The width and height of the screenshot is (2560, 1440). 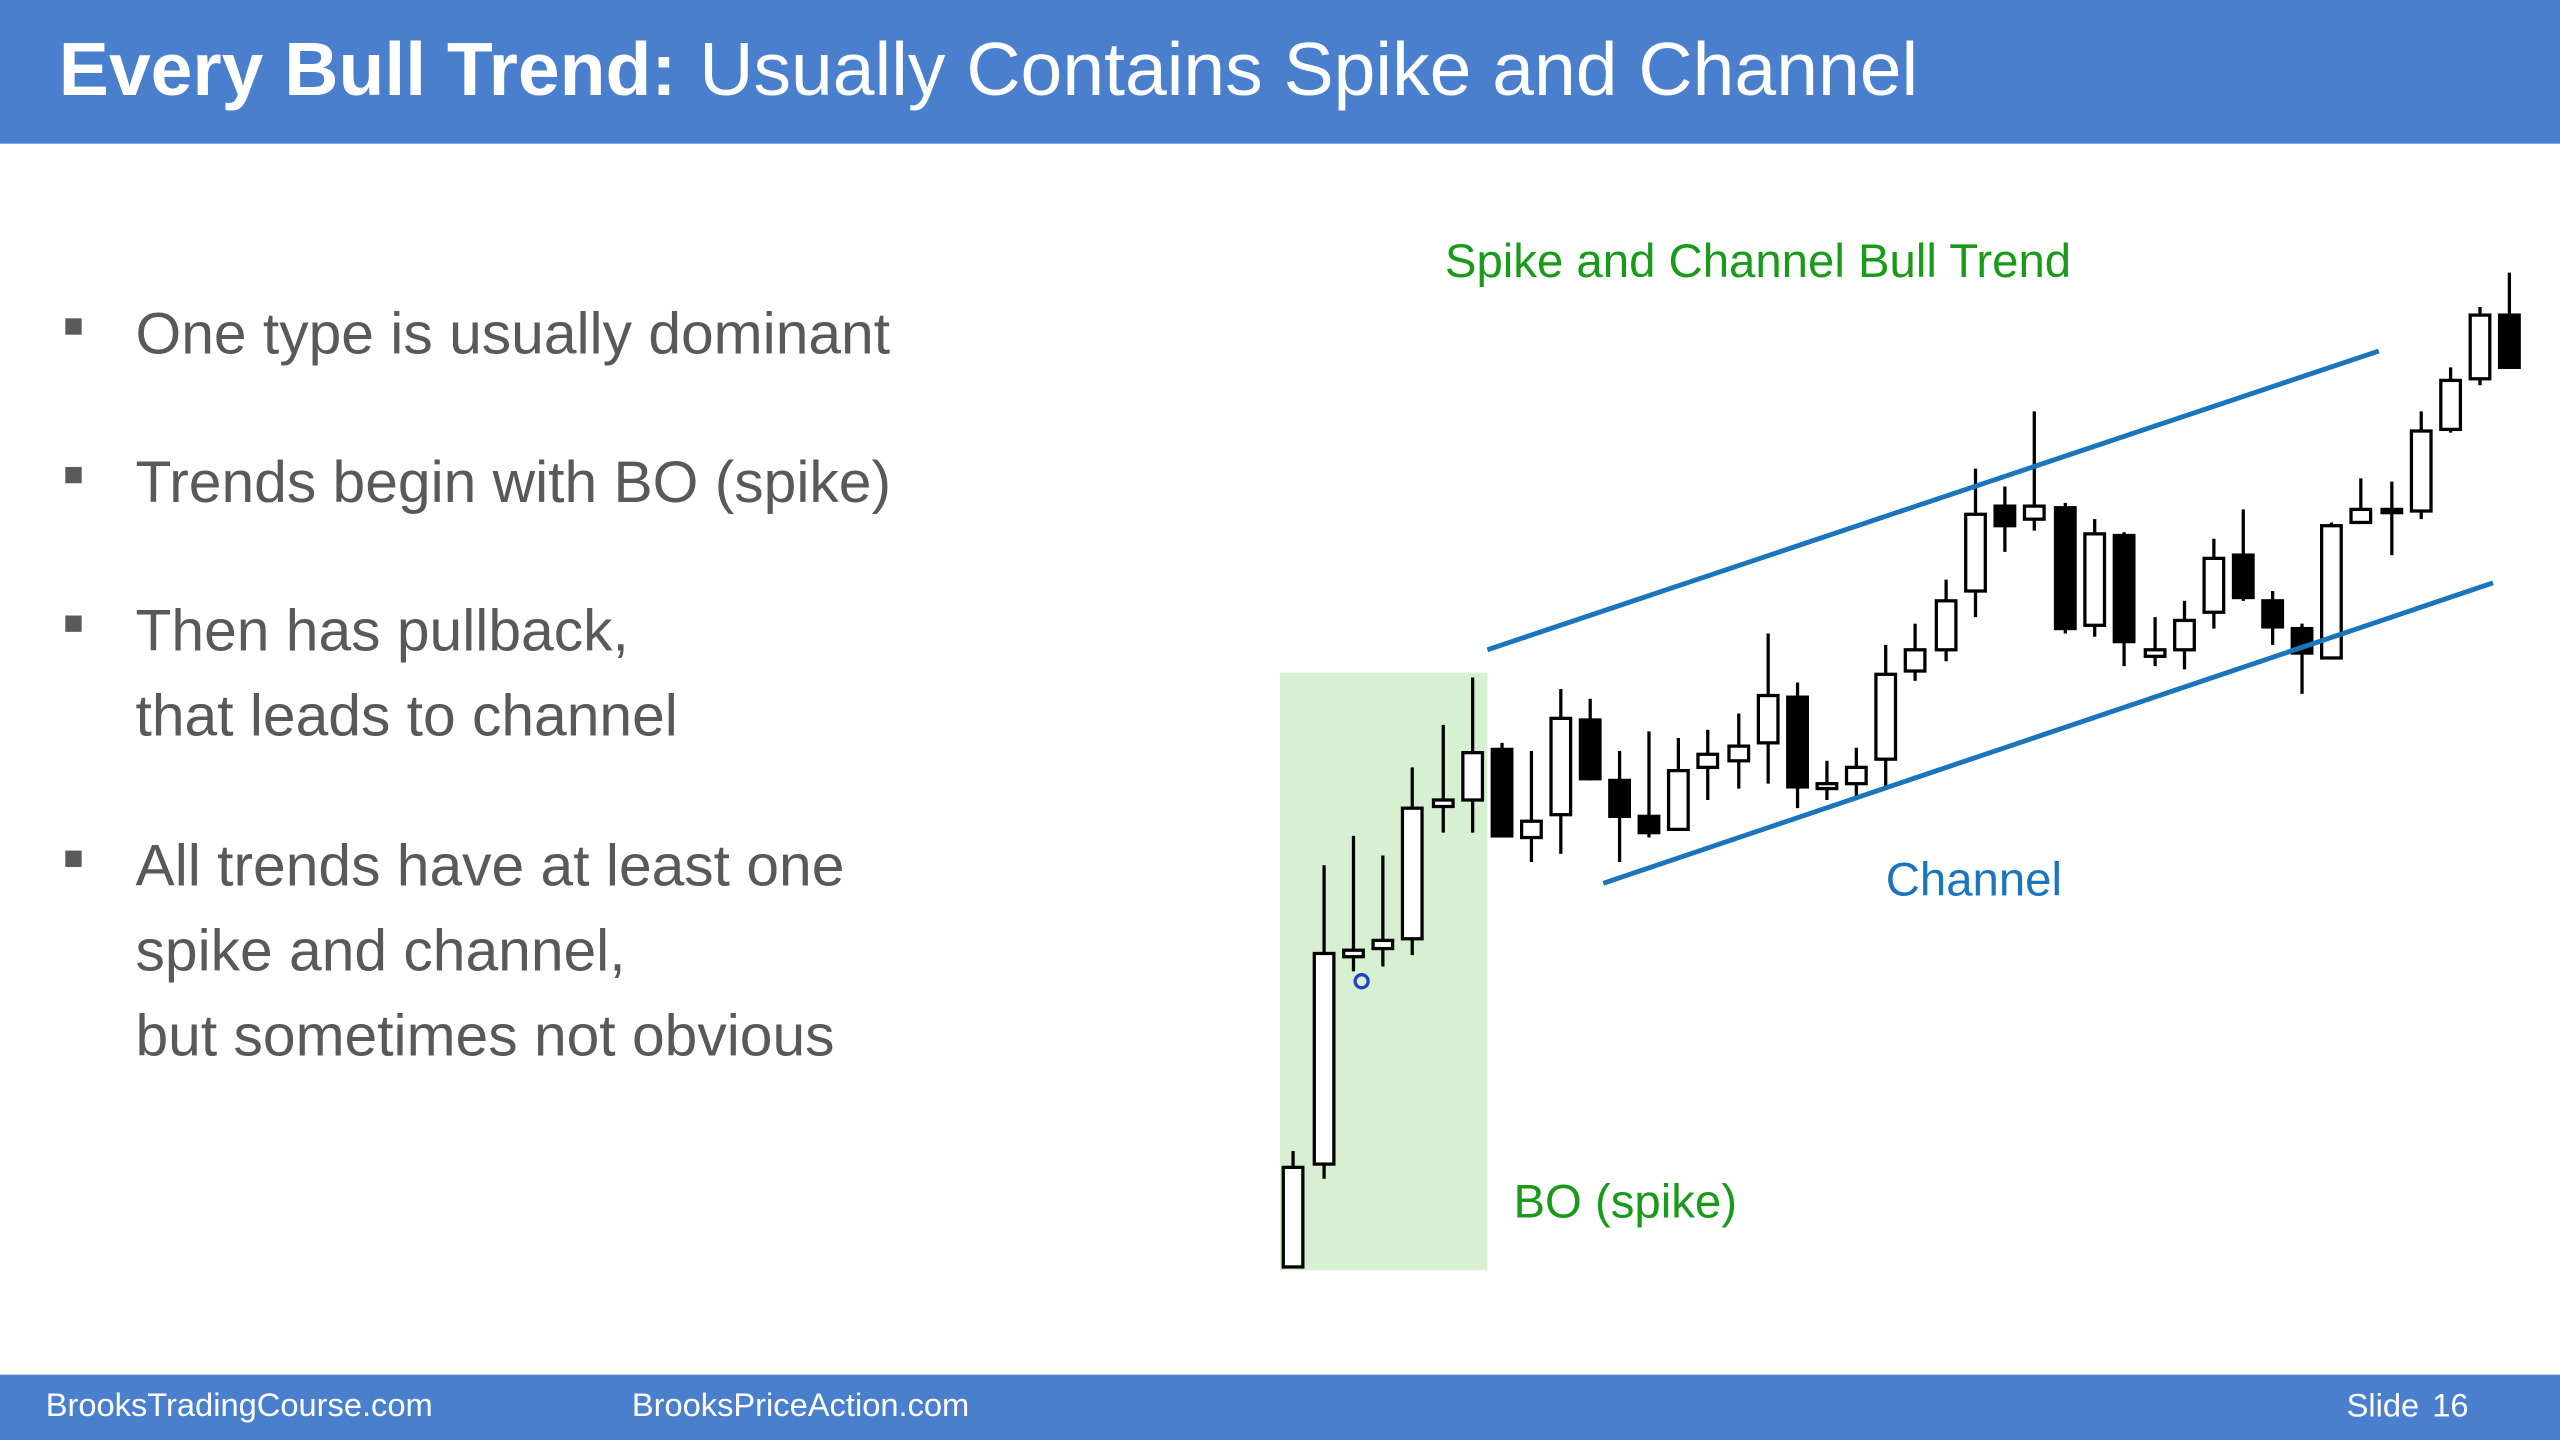 I want to click on bullet-text: that leads to channel, so click(x=407, y=716).